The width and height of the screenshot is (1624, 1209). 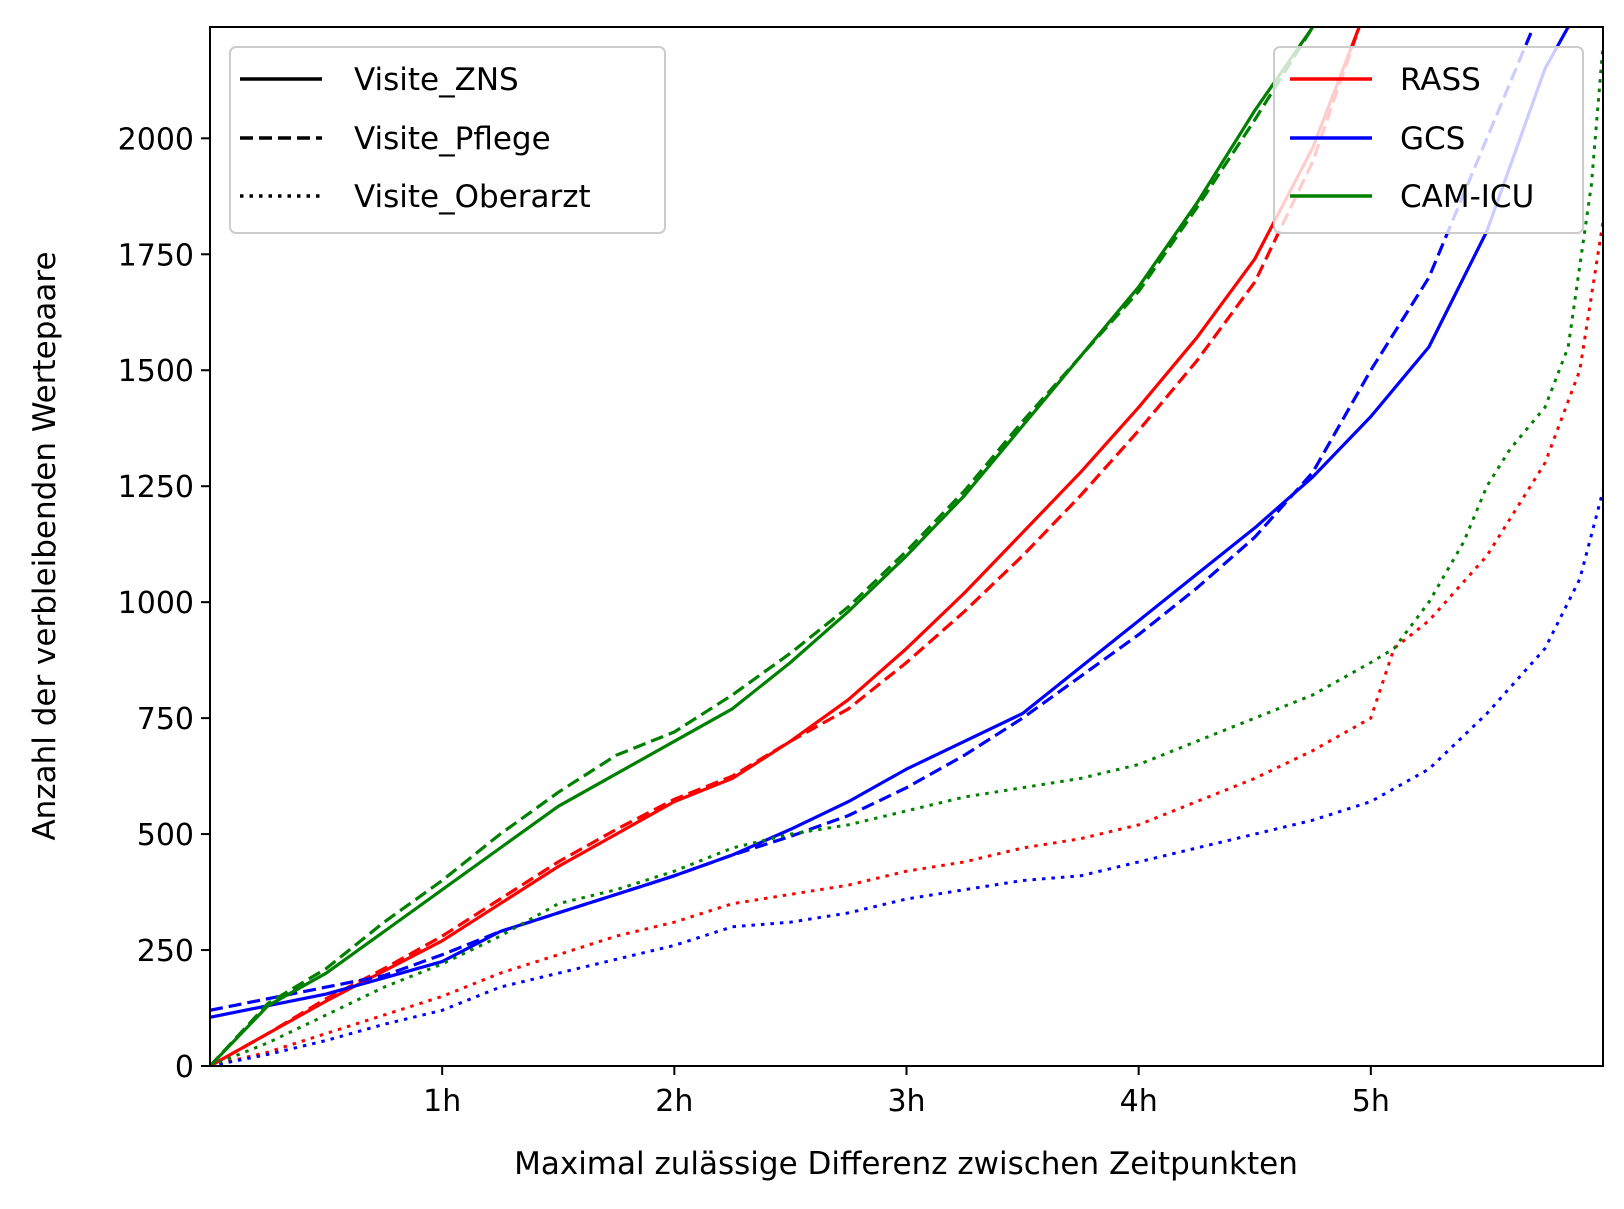 What do you see at coordinates (442, 1101) in the screenshot?
I see `x-tick-label-1h: 1h` at bounding box center [442, 1101].